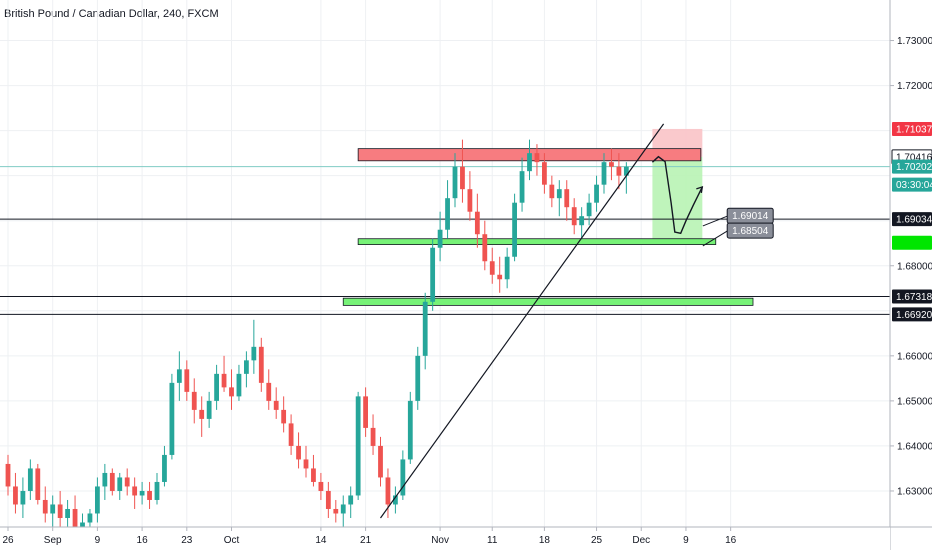  Describe the element at coordinates (366, 540) in the screenshot. I see `x-tick-label: 21` at that location.